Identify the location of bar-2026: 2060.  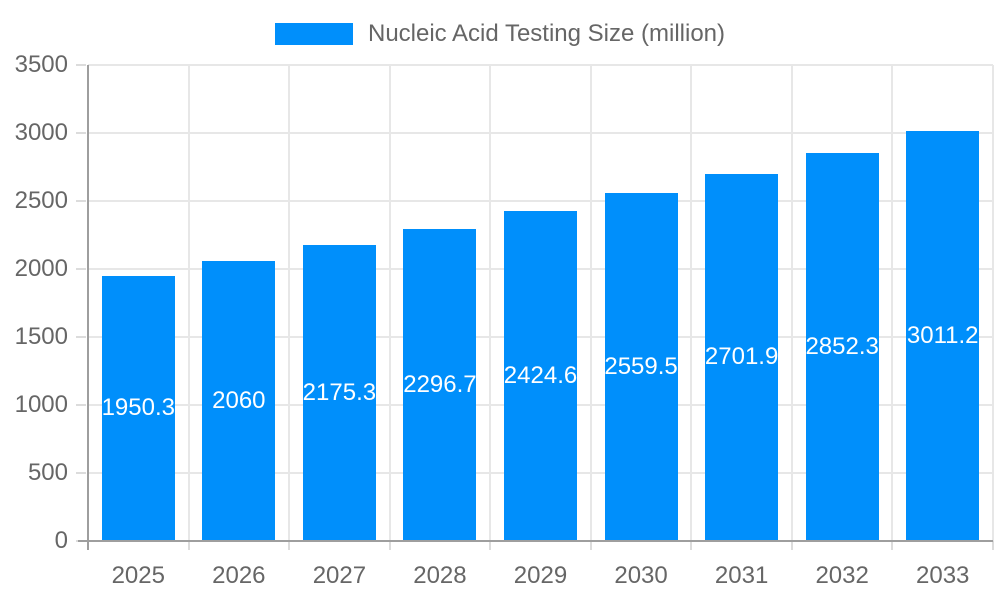
(239, 400).